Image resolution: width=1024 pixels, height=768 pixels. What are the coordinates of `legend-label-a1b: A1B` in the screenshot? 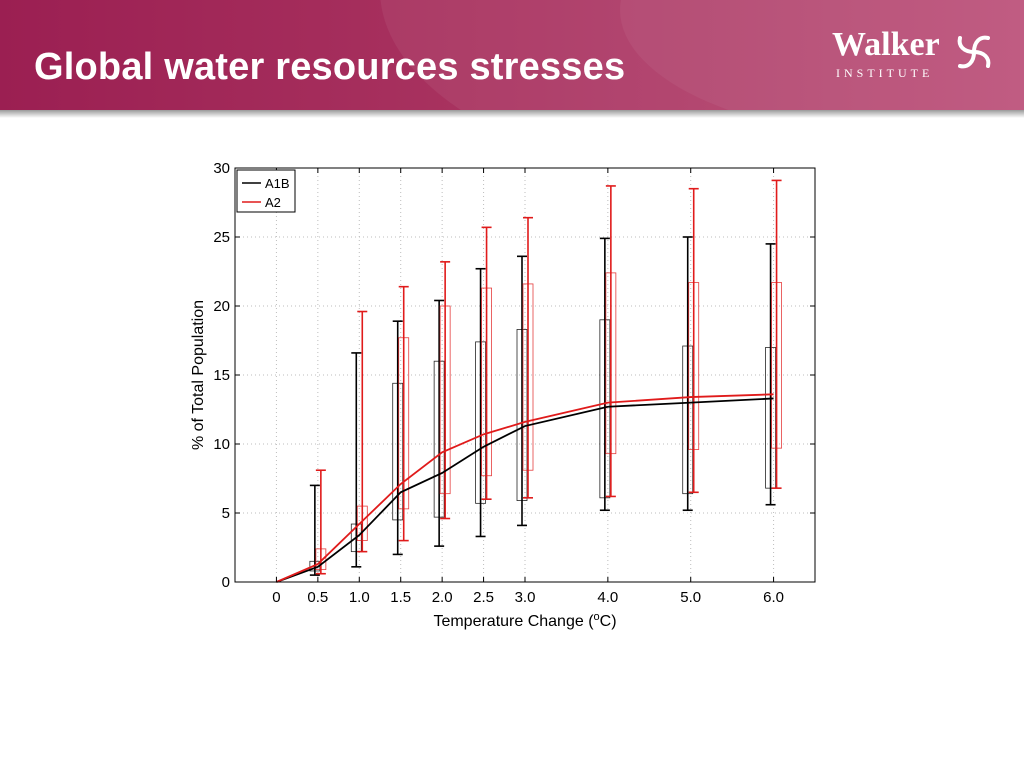 It's located at (277, 183).